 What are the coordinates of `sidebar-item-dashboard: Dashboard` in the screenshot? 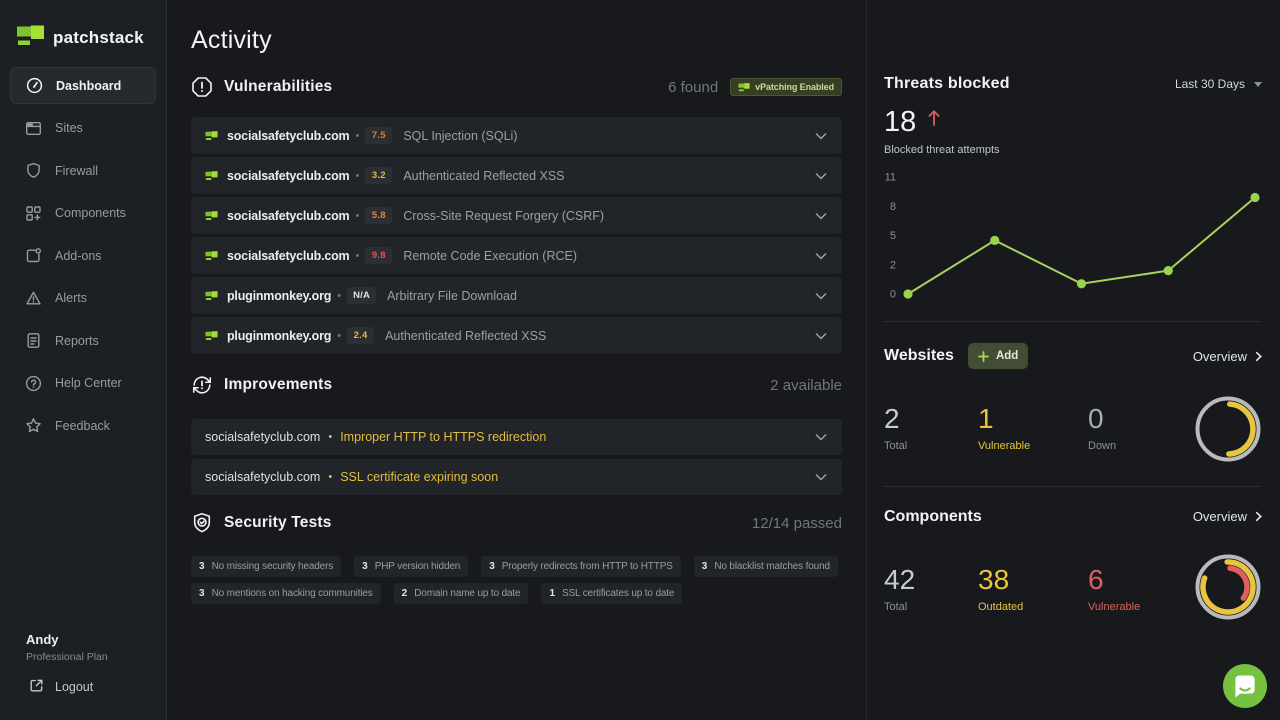 It's located at (83, 85).